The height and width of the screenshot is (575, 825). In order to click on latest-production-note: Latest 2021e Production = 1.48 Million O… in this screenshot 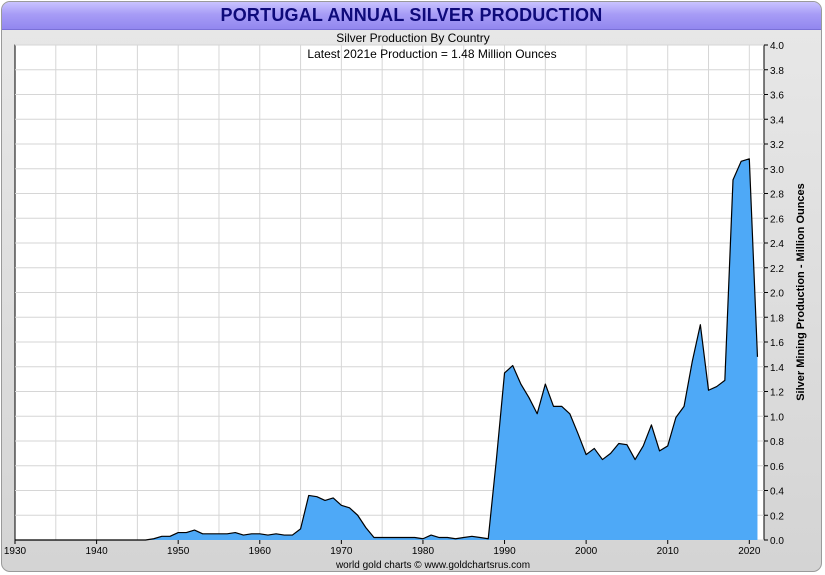, I will do `click(431, 54)`.